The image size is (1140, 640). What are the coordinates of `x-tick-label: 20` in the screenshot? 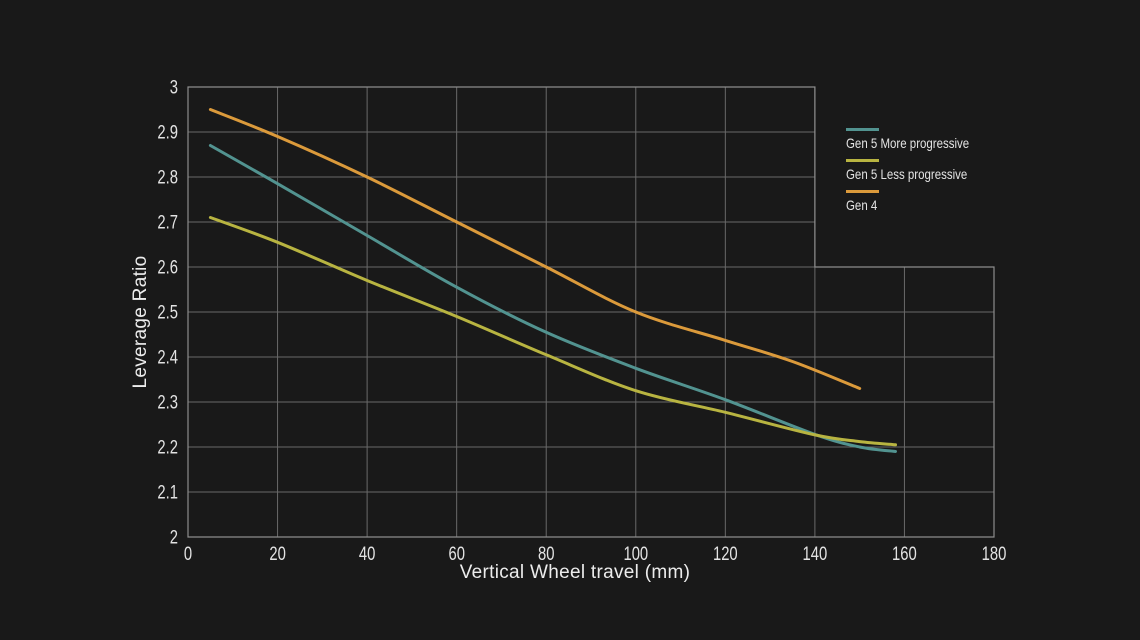 It's located at (277, 553).